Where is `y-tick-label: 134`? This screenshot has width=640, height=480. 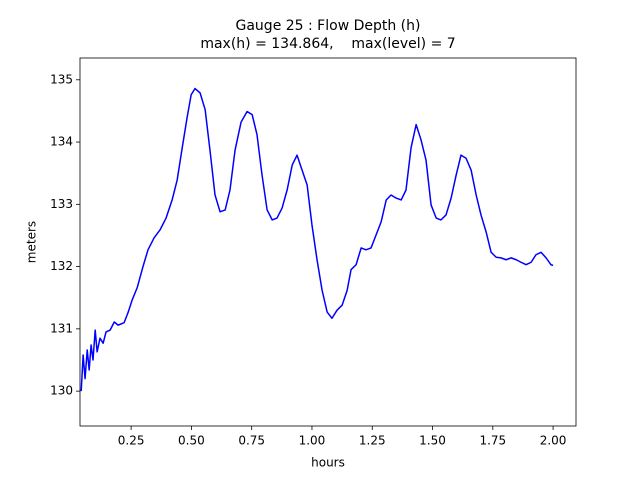
y-tick-label: 134 is located at coordinates (61, 142).